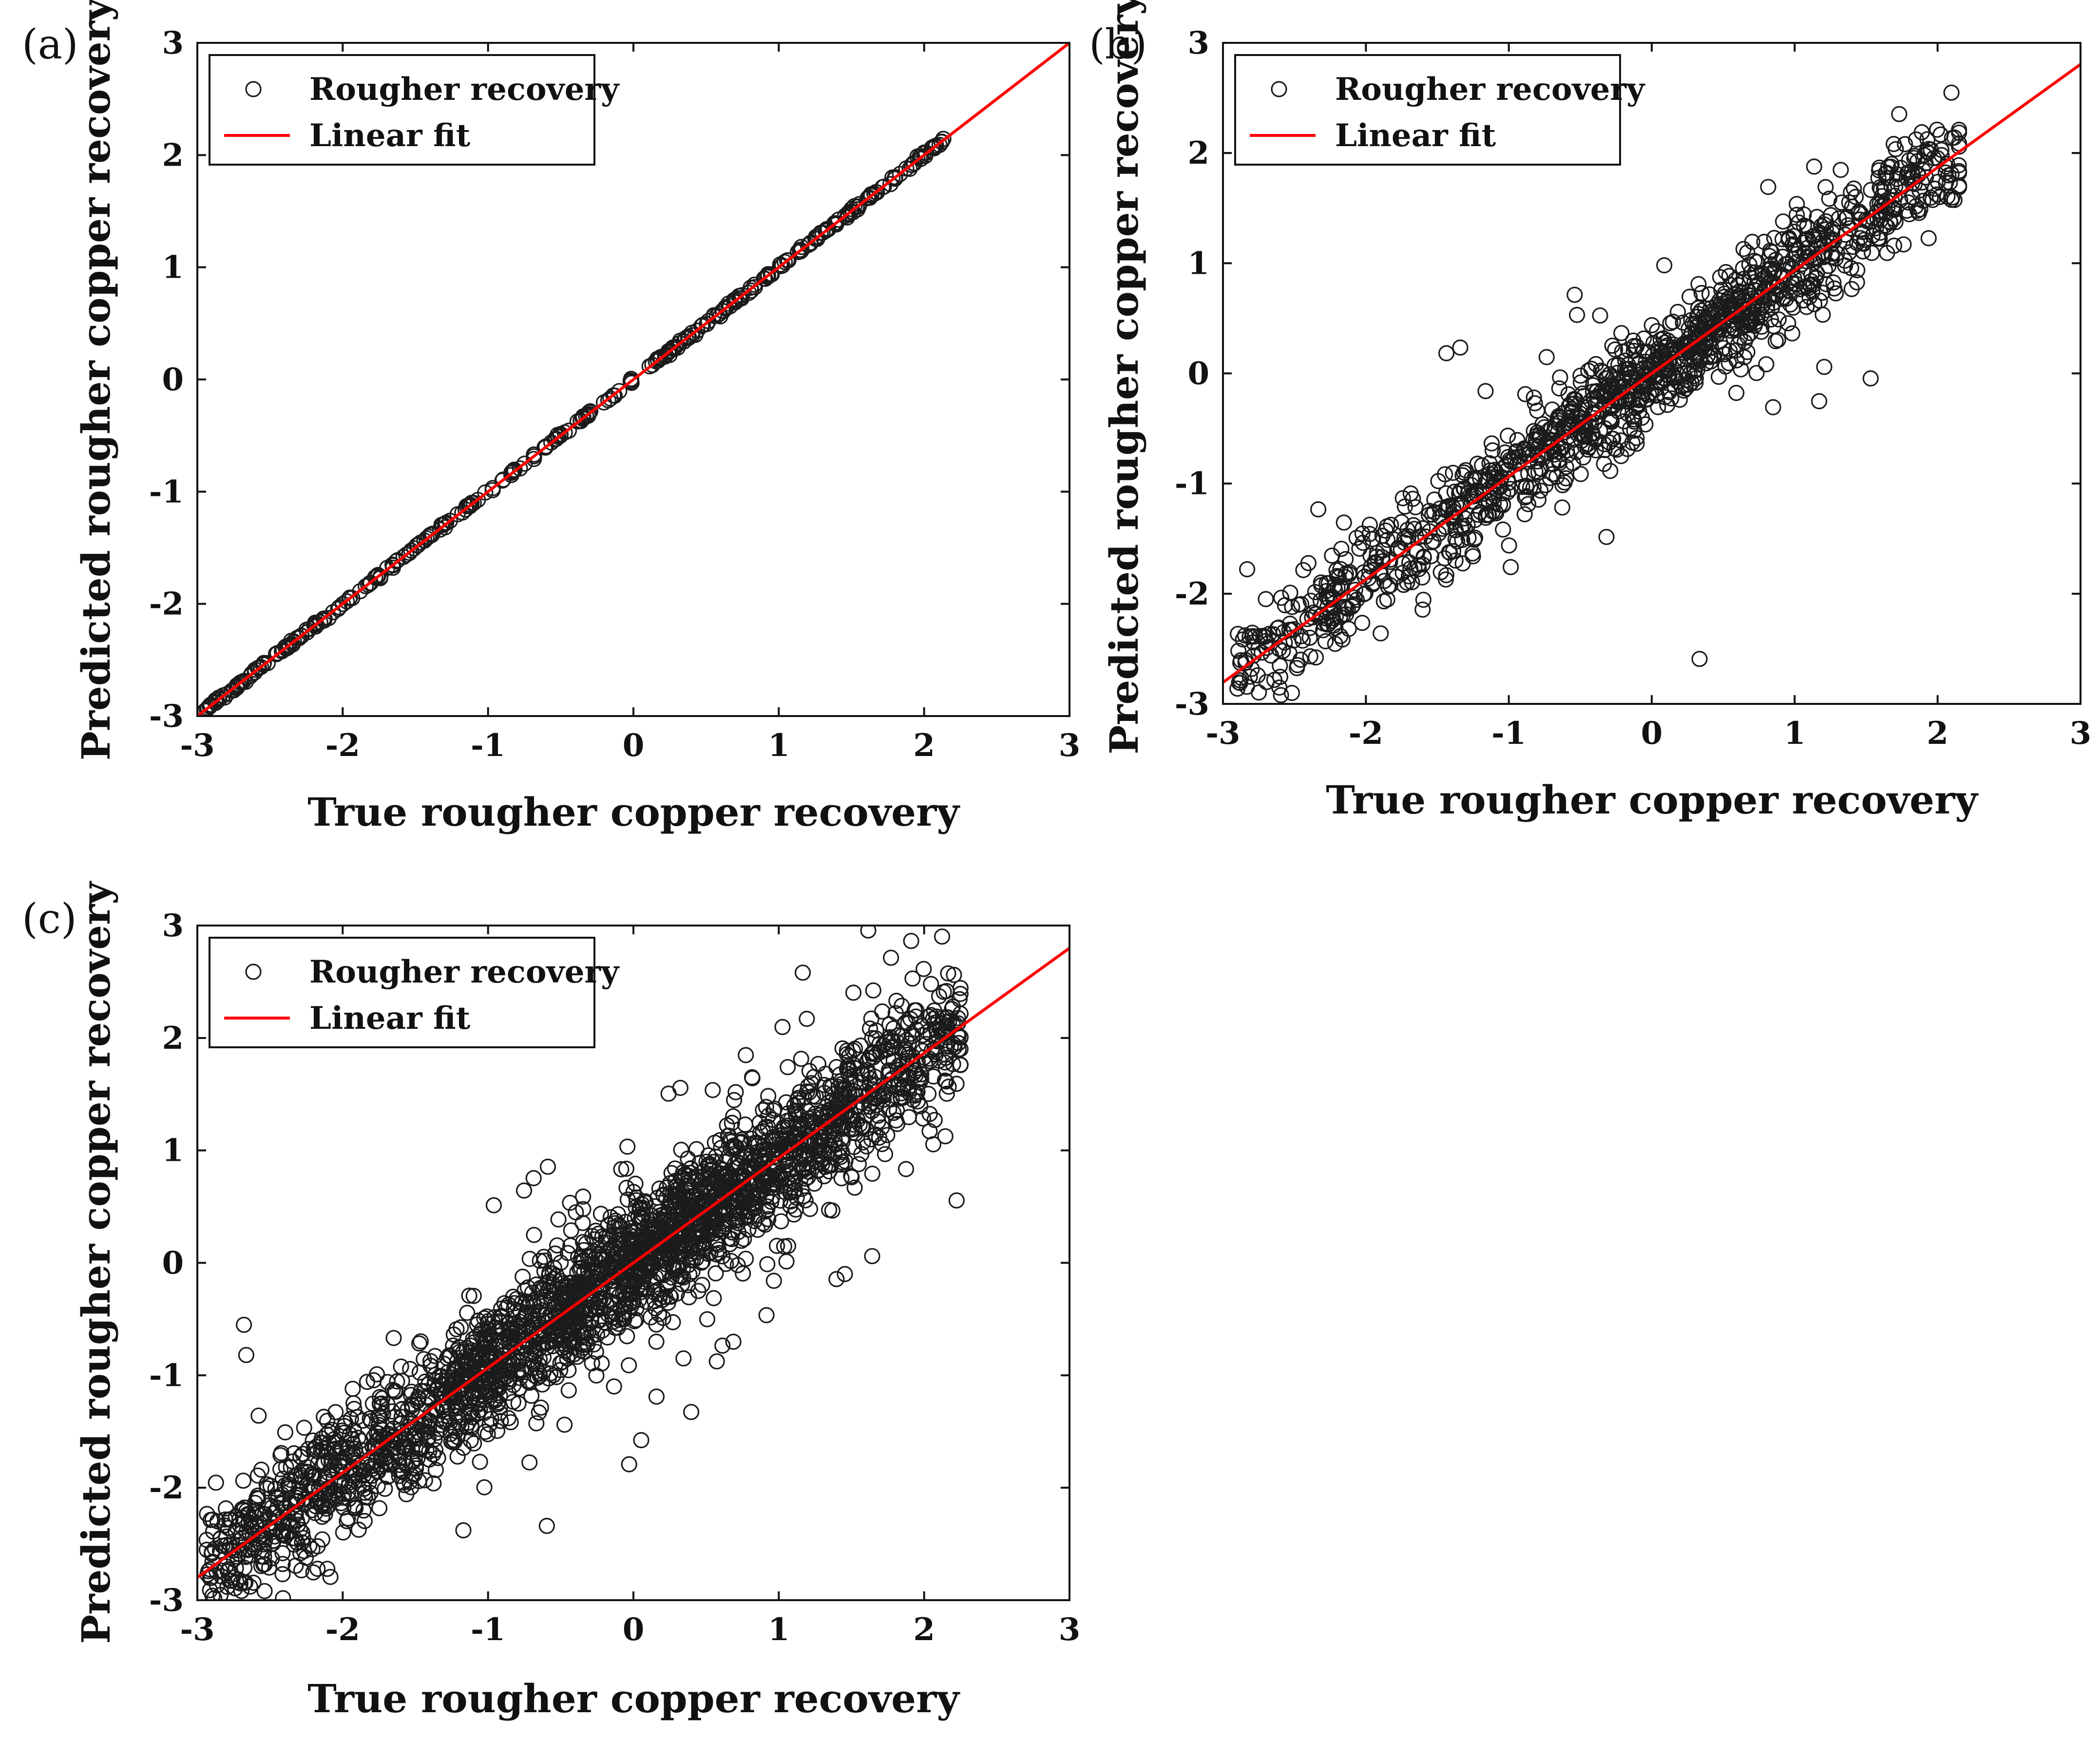 The height and width of the screenshot is (1739, 2100). What do you see at coordinates (390, 135) in the screenshot?
I see `legend-label-fit: Linear fit` at bounding box center [390, 135].